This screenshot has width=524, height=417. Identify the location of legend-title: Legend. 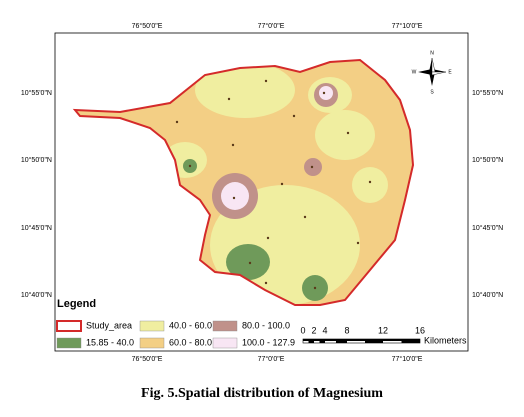
(76, 304).